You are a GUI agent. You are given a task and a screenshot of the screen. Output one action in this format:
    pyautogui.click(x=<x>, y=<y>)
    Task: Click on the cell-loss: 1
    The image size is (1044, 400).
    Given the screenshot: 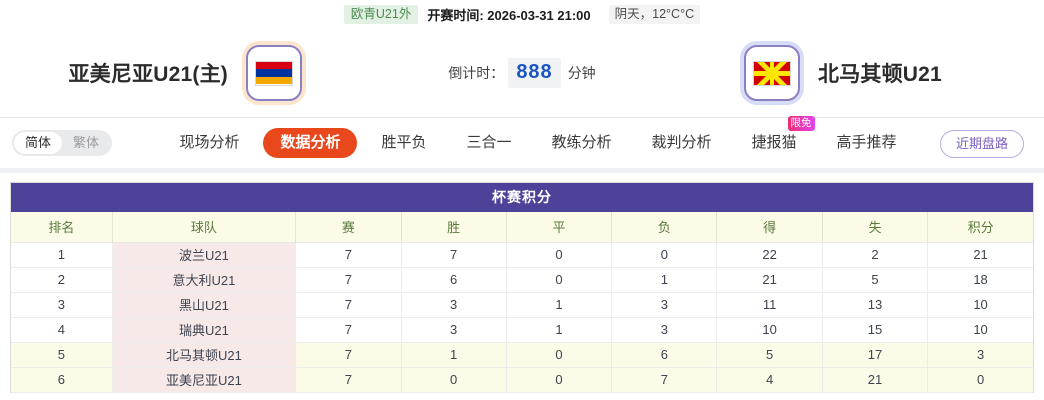 What is the action you would take?
    pyautogui.click(x=664, y=280)
    